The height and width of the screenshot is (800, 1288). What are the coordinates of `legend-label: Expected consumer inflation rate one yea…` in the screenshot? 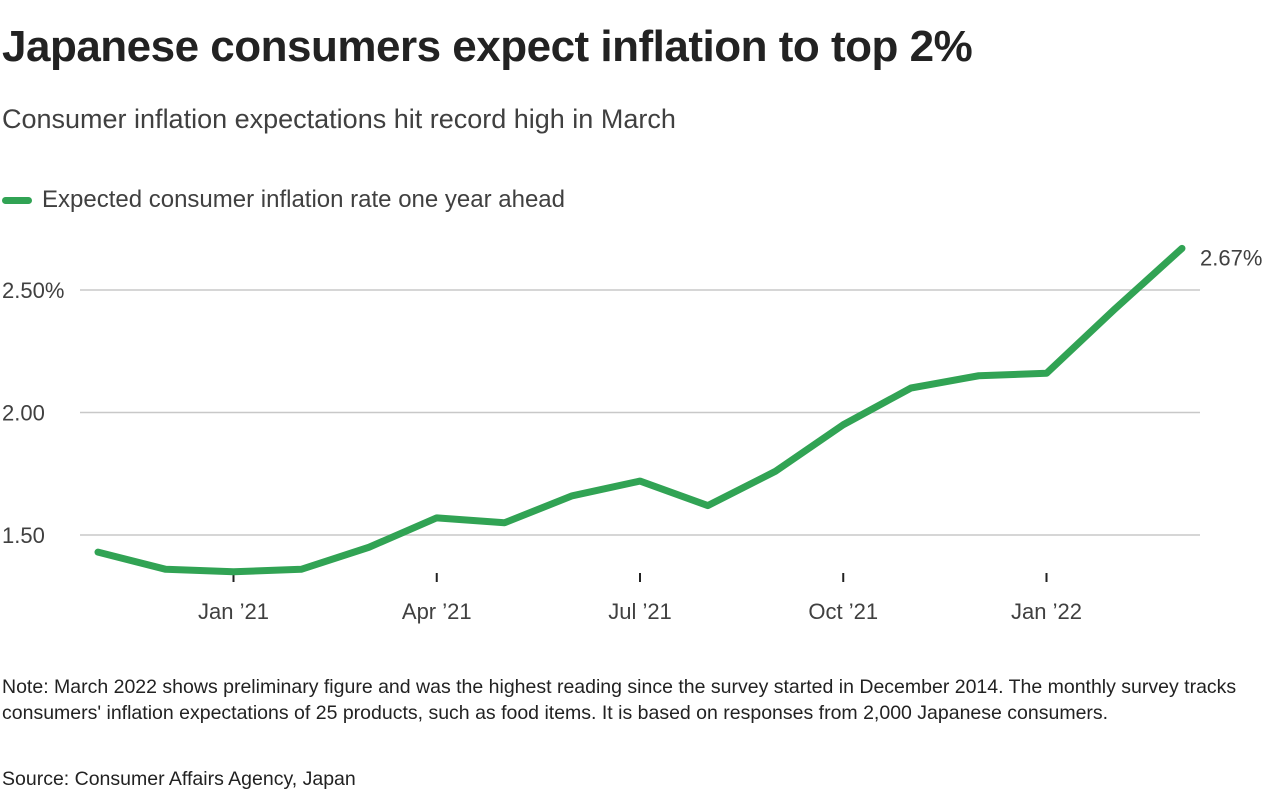 It's located at (303, 199).